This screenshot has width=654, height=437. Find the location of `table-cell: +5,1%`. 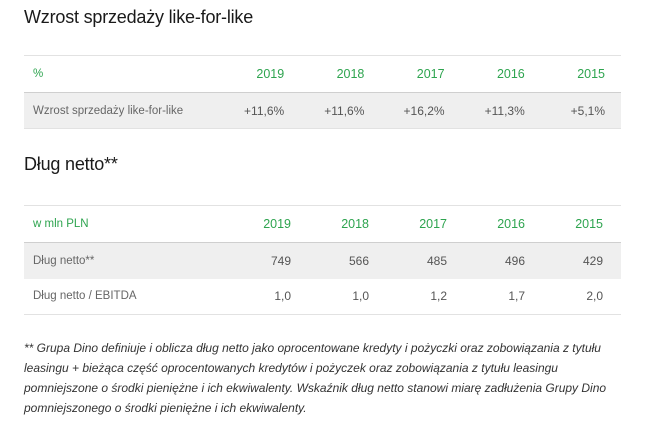

table-cell: +5,1% is located at coordinates (580, 110).